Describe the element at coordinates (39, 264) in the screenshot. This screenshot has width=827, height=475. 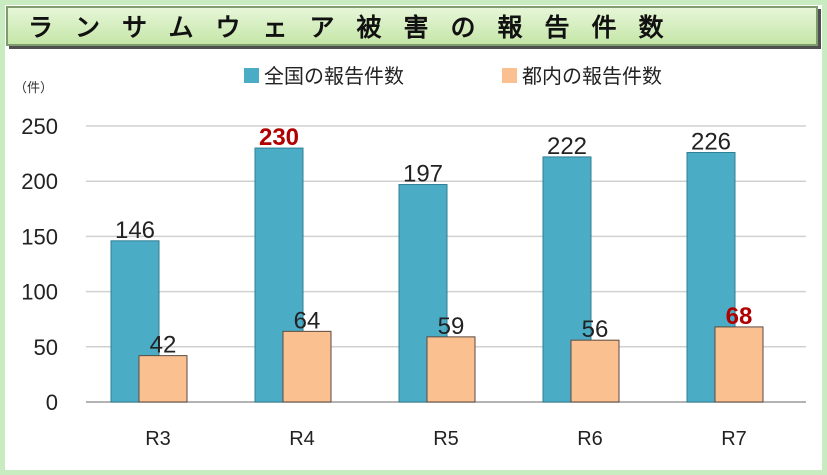
I see `y-axis-ticks: 0 50 100 150 200 250` at that location.